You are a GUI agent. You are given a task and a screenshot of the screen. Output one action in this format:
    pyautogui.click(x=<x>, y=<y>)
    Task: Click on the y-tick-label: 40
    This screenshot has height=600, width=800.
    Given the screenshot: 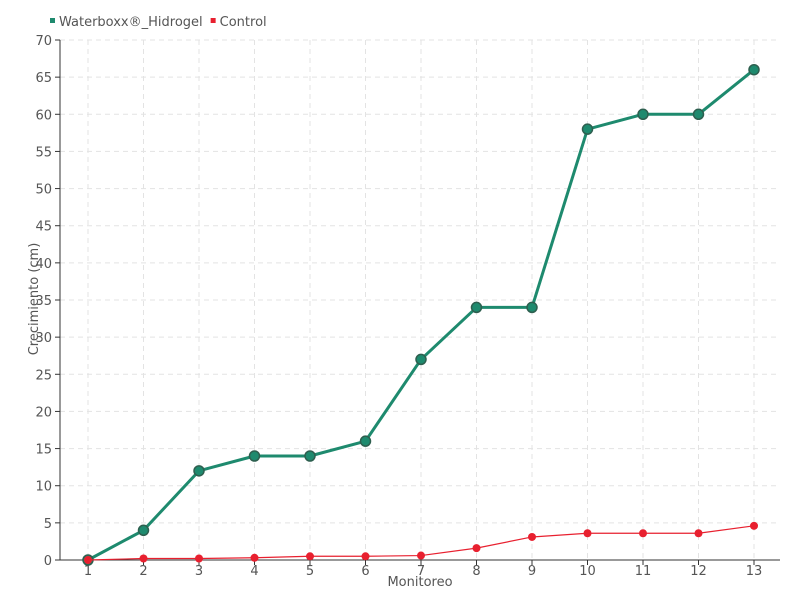 What is the action you would take?
    pyautogui.click(x=43, y=264)
    